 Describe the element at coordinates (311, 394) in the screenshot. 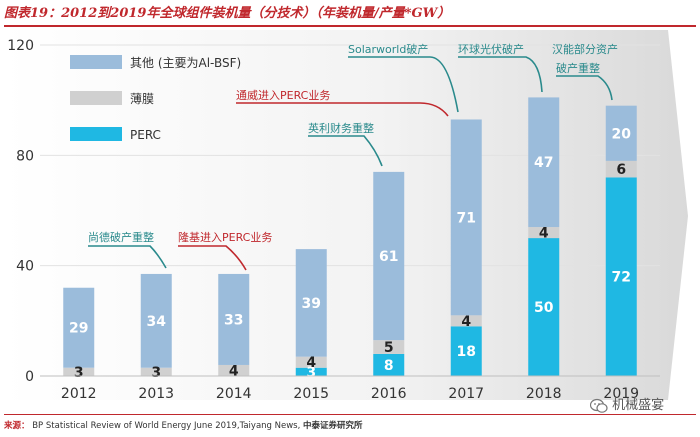

I see `x-tick-label: 2015` at that location.